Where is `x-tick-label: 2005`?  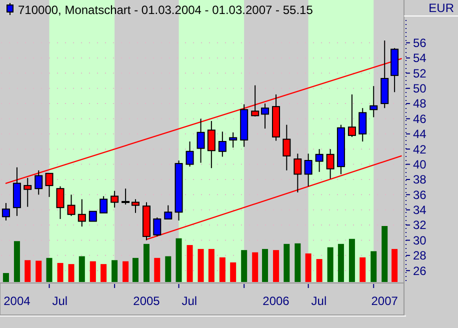 x-tick-label: 2005 is located at coordinates (146, 301).